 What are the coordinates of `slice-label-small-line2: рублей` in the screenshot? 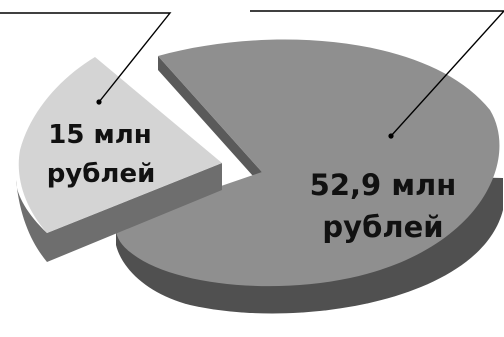 It's located at (101, 174).